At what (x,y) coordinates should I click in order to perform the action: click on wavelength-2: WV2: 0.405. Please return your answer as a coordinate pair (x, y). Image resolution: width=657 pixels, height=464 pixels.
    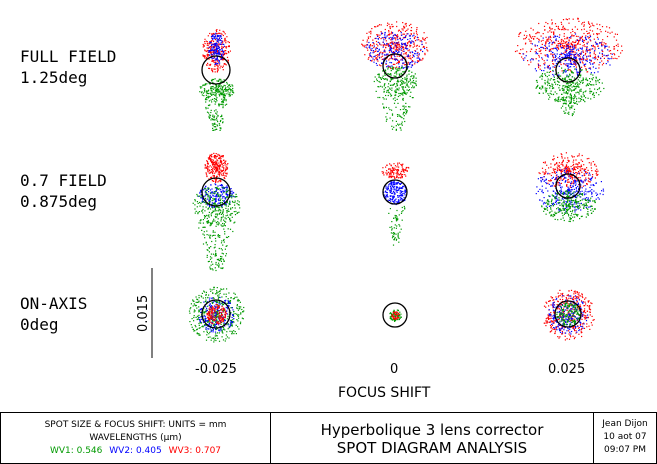
    Looking at the image, I should click on (135, 451).